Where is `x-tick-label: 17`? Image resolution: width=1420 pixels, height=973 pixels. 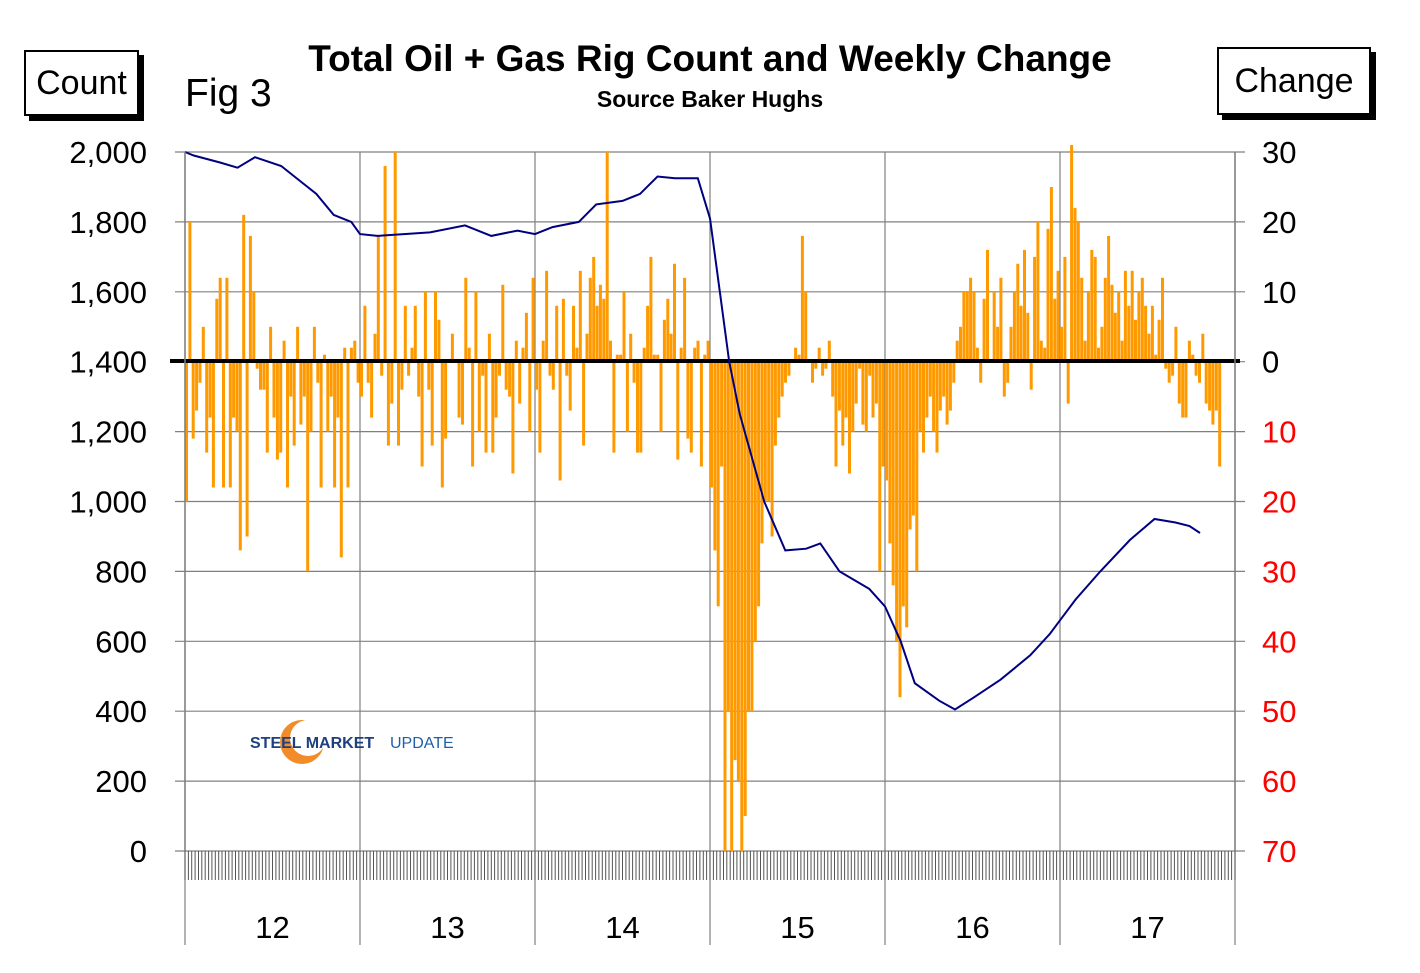
x-tick-label: 17 is located at coordinates (1147, 927).